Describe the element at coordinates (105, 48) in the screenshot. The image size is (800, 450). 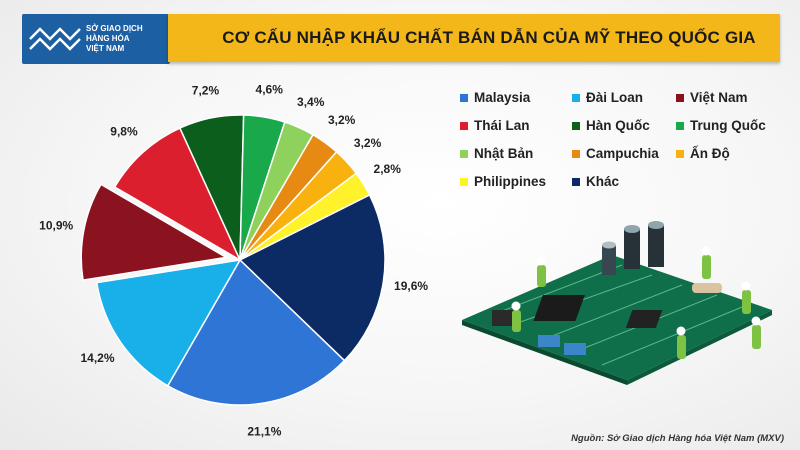
I see `logo-line-3: VIỆT NAM` at that location.